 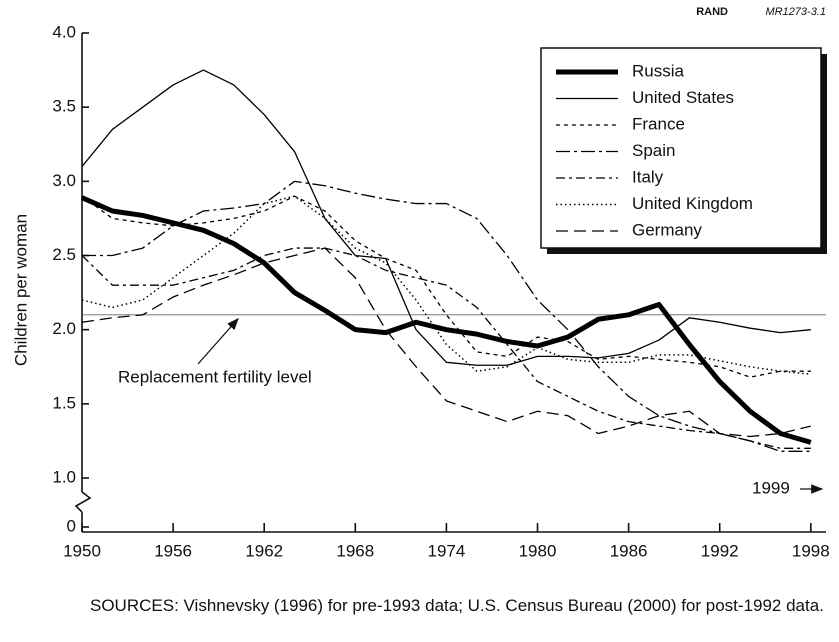 What do you see at coordinates (681, 148) in the screenshot?
I see `legend-box` at bounding box center [681, 148].